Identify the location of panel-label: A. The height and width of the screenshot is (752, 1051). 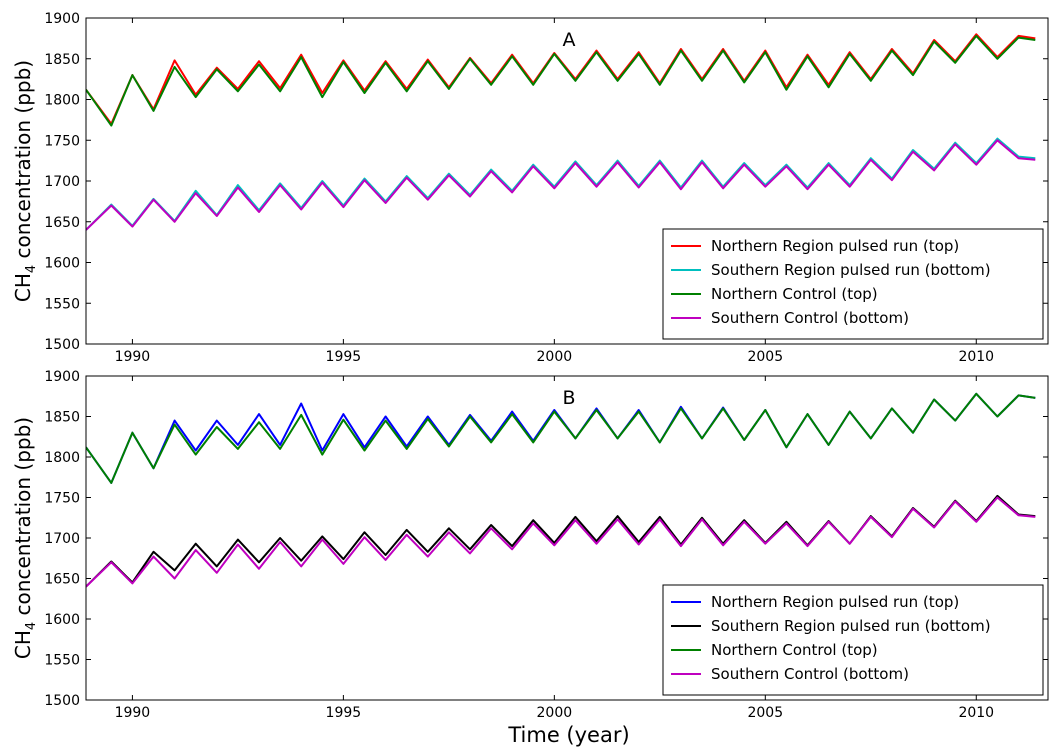
(569, 40).